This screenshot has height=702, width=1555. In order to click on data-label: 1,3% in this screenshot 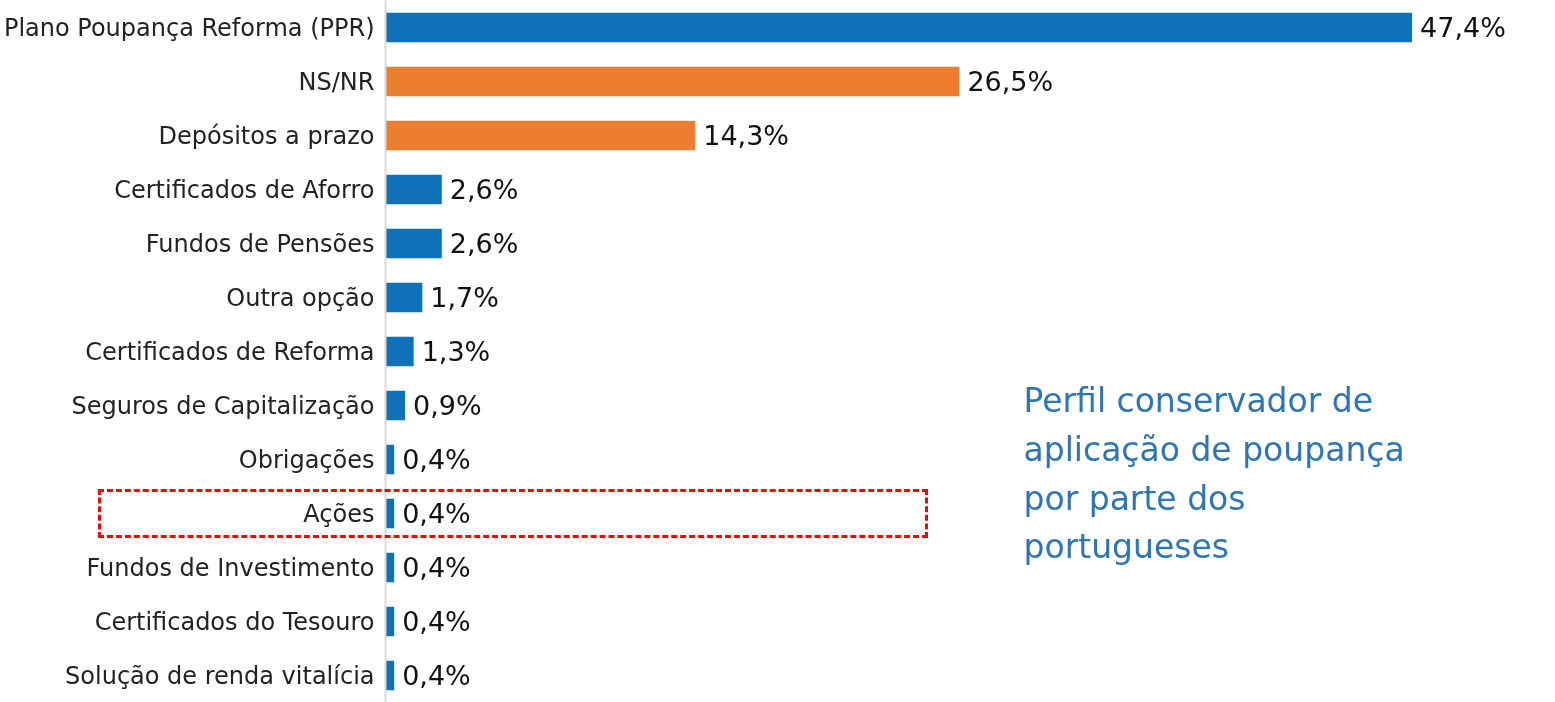, I will do `click(456, 351)`.